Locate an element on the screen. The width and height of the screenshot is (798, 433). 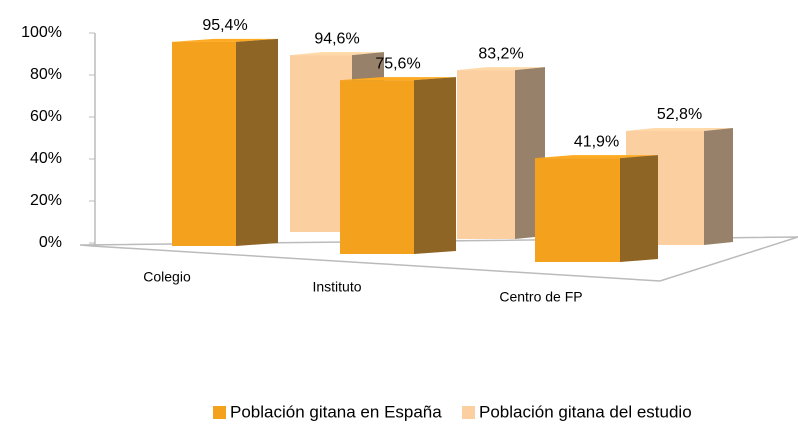
y-tick-label: 80% is located at coordinates (46, 74).